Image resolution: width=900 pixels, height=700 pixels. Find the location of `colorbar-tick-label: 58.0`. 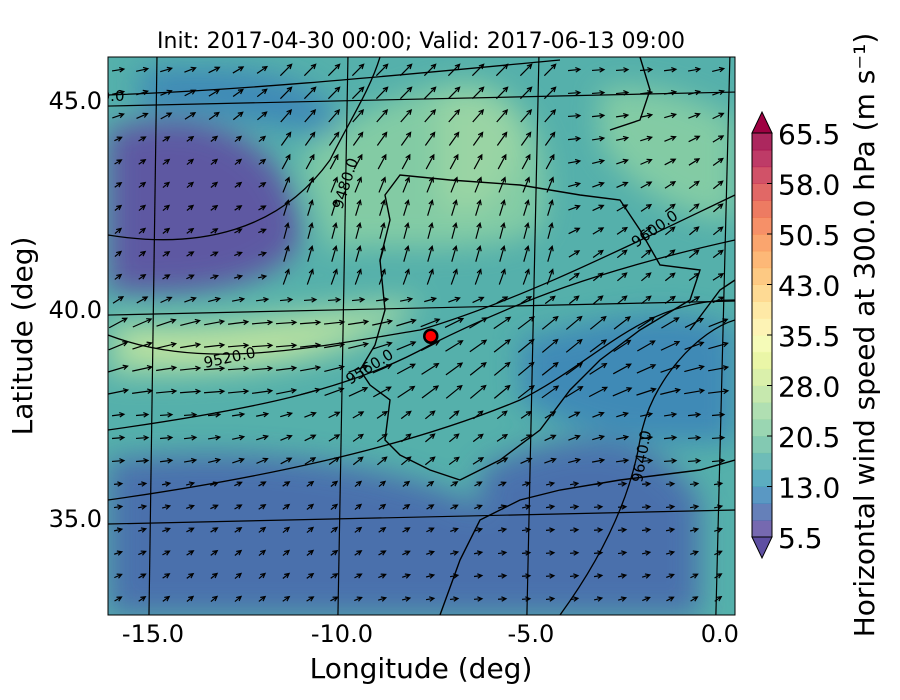

colorbar-tick-label: 58.0 is located at coordinates (809, 185).